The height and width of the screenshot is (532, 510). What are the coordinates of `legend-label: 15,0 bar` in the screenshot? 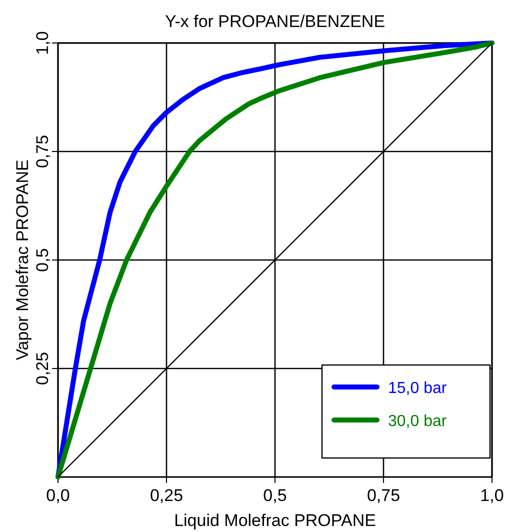 It's located at (418, 388).